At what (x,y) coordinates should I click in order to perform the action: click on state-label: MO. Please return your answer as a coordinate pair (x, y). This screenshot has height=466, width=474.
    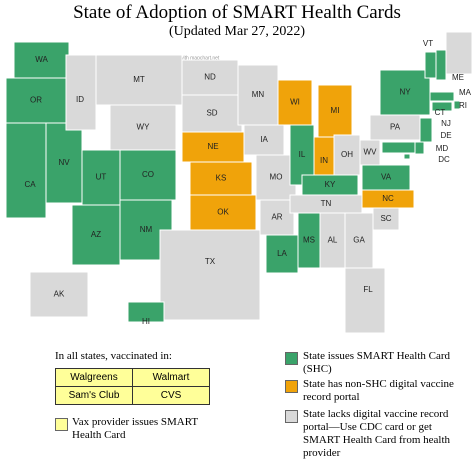
    Looking at the image, I should click on (276, 177).